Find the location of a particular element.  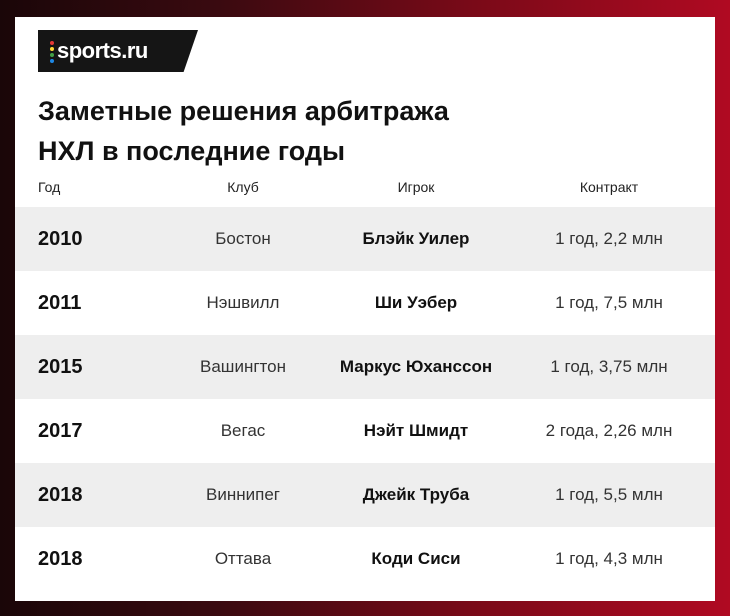

cell-year: 2010 is located at coordinates (60, 239).